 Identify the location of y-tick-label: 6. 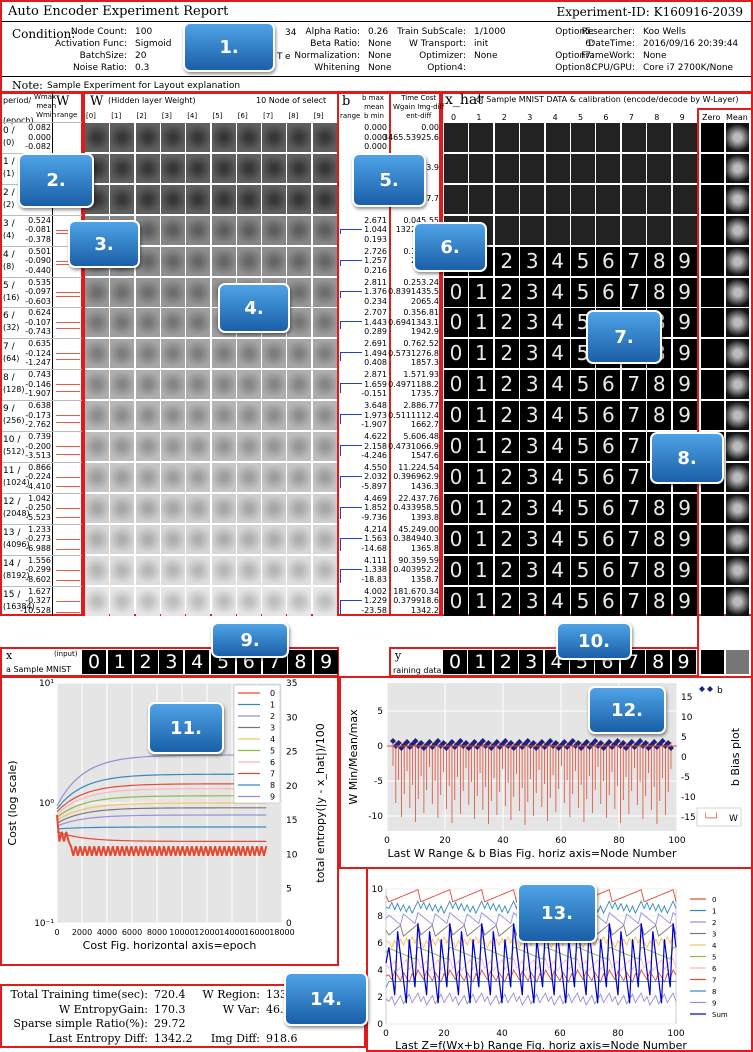
(380, 944).